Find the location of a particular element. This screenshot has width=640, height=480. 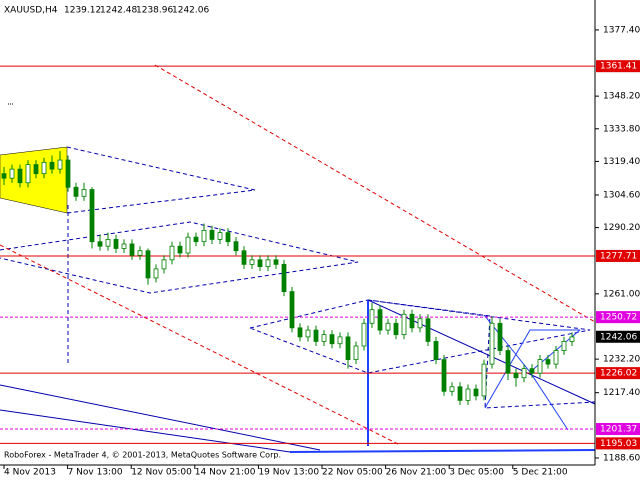

level-label: 1250.72 is located at coordinates (618, 318).